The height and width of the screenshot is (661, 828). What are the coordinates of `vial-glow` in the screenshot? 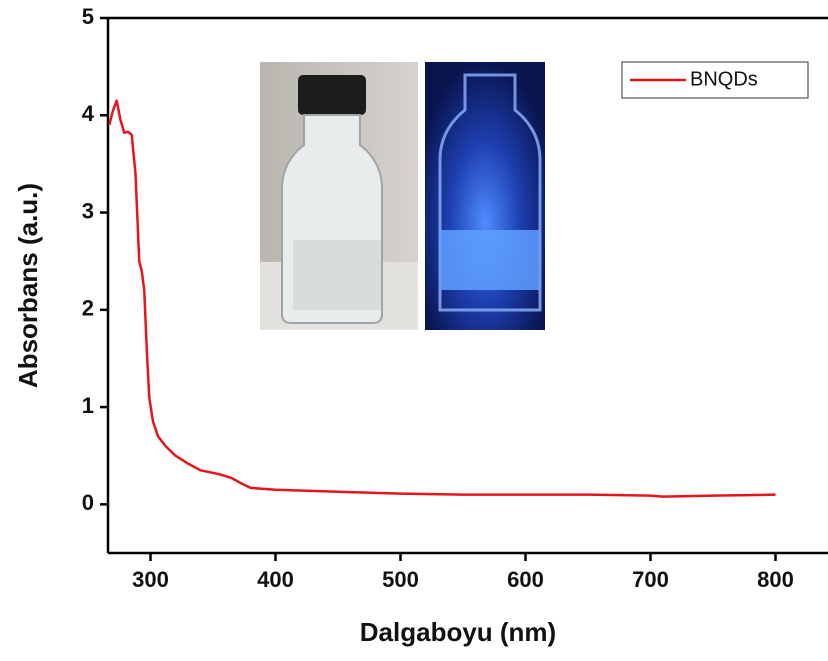 It's located at (490, 260).